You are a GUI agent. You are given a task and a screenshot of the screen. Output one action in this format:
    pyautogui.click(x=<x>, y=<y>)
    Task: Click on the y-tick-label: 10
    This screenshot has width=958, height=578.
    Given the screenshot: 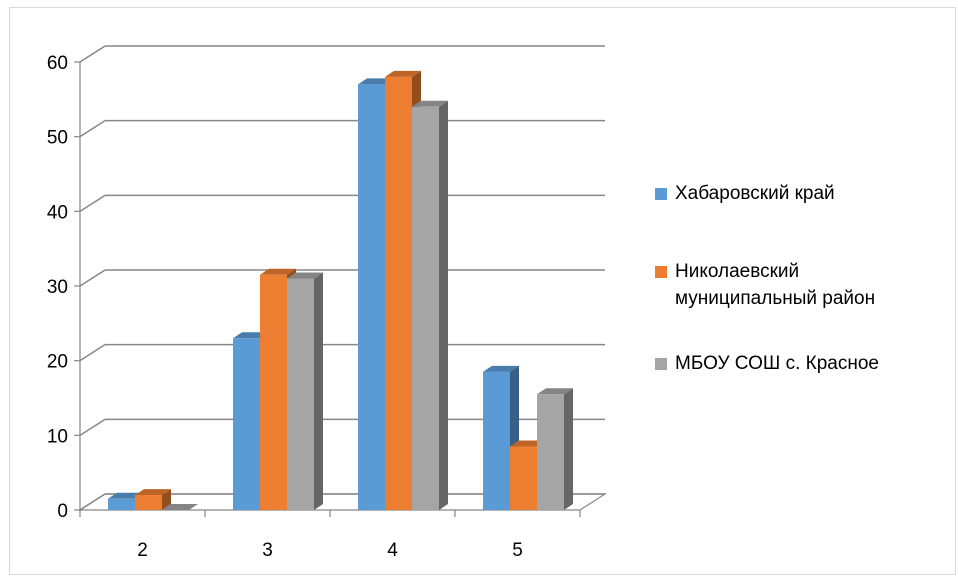 What is the action you would take?
    pyautogui.click(x=57, y=436)
    